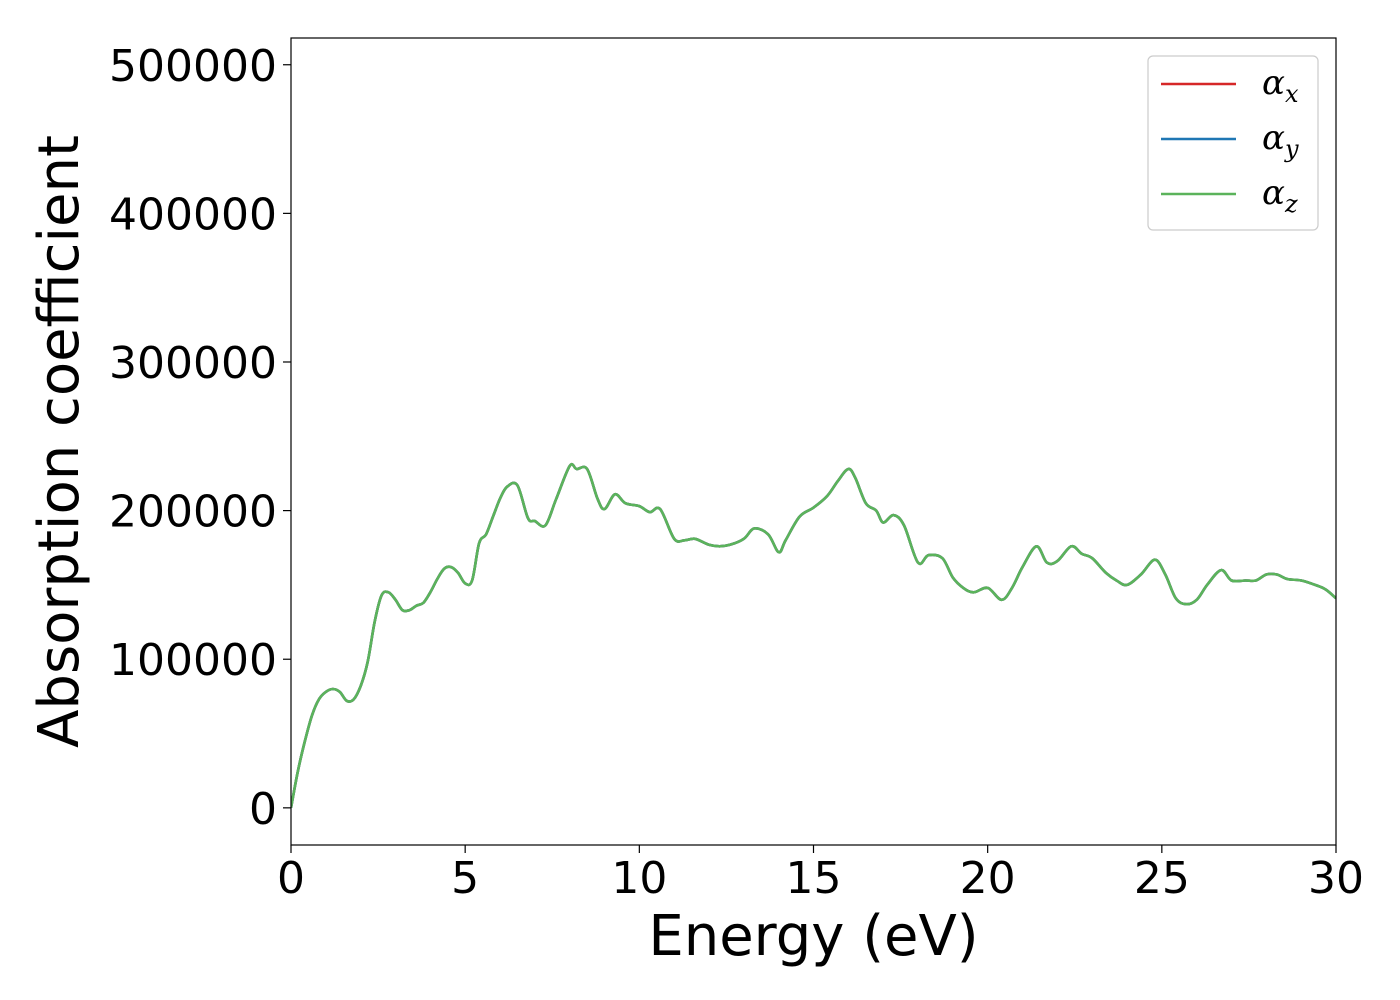  I want to click on legend-label-x: αx, so click(1280, 85).